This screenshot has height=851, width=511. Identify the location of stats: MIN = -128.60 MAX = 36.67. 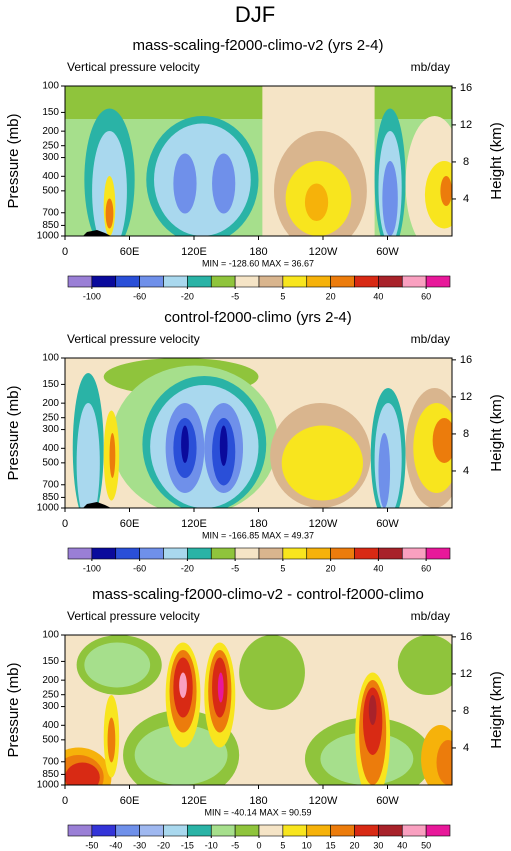
(258, 263).